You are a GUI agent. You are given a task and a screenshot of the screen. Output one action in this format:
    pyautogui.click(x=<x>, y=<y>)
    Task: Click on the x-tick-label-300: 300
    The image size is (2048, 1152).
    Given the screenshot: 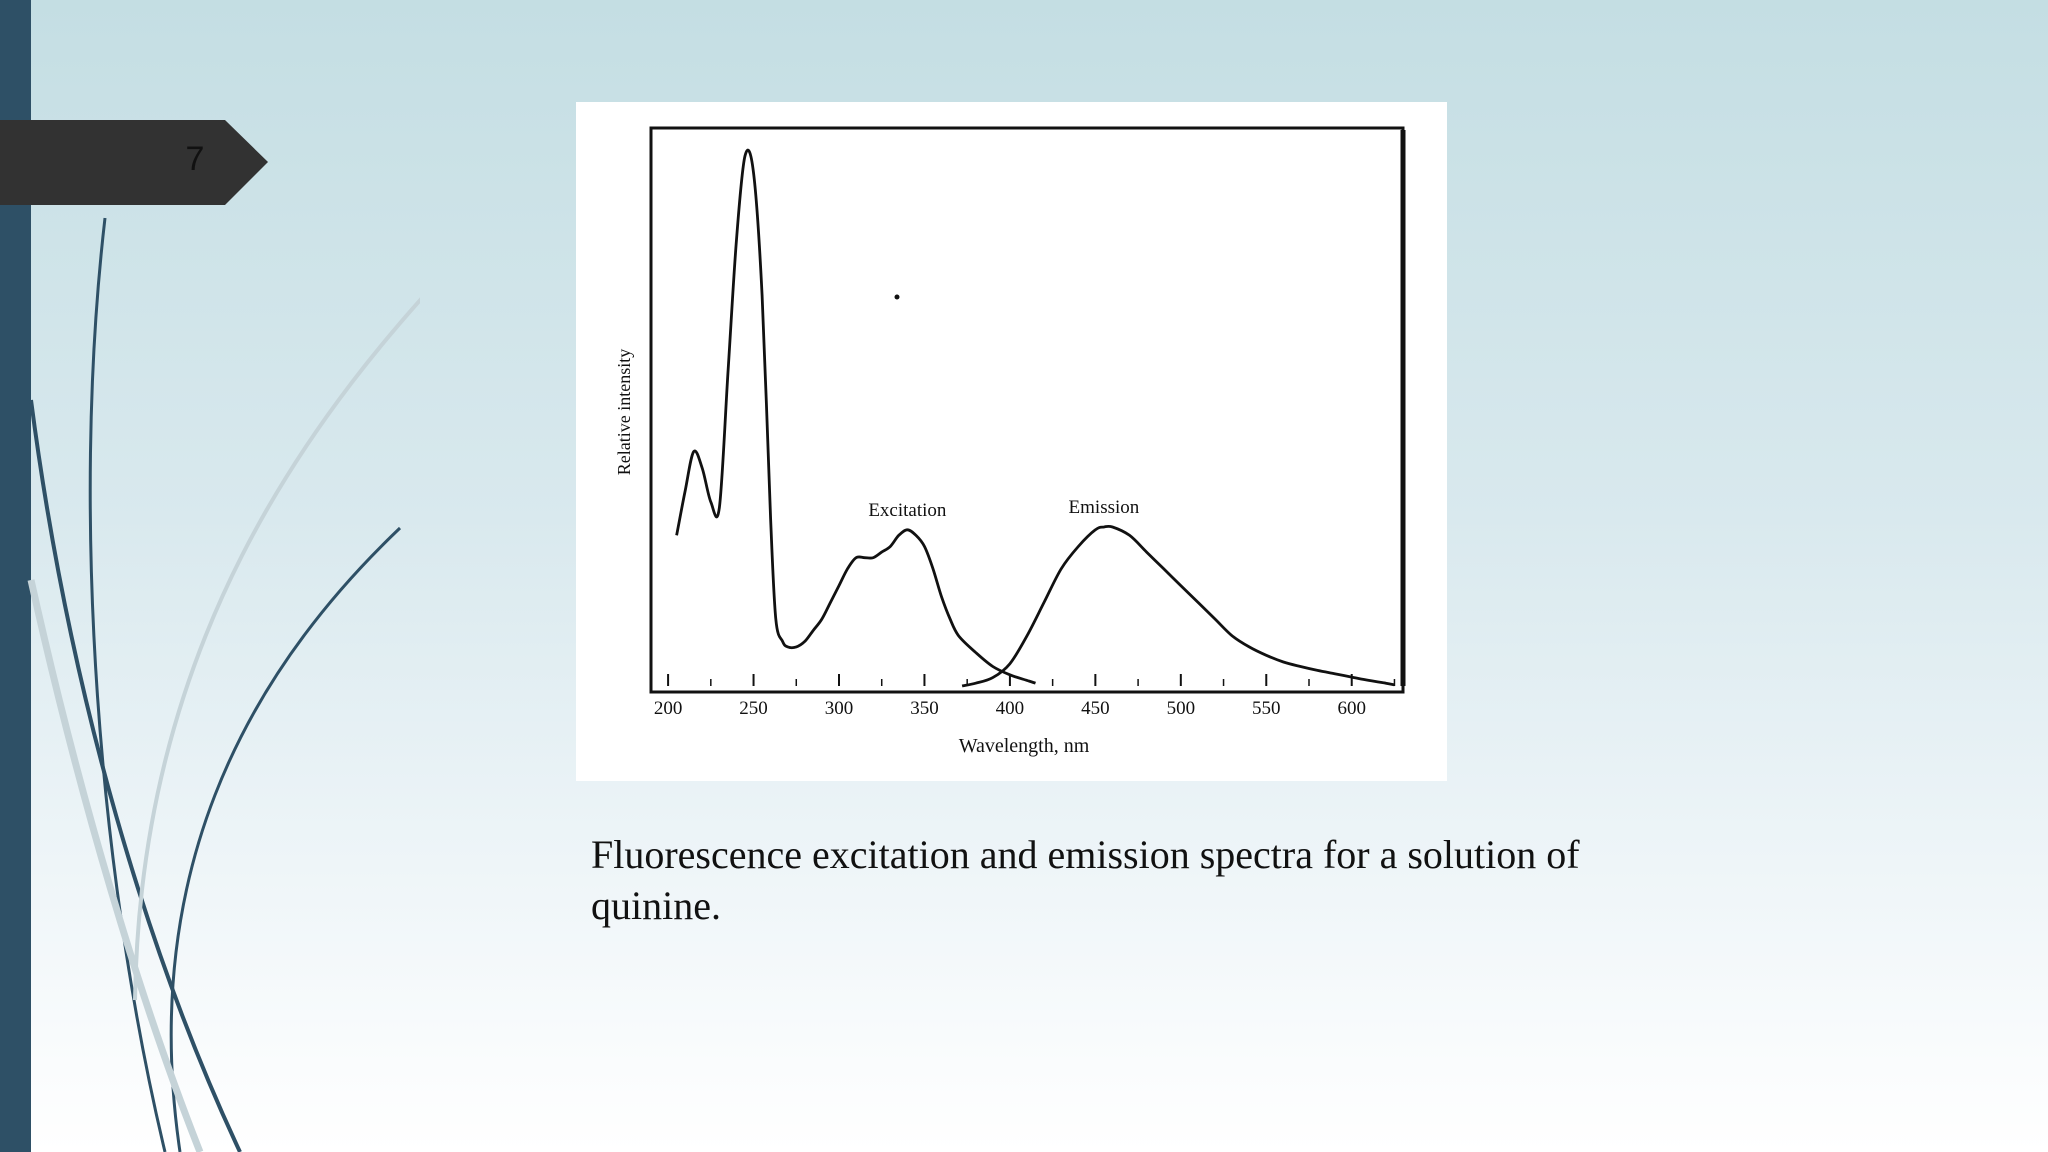 What is the action you would take?
    pyautogui.click(x=839, y=708)
    